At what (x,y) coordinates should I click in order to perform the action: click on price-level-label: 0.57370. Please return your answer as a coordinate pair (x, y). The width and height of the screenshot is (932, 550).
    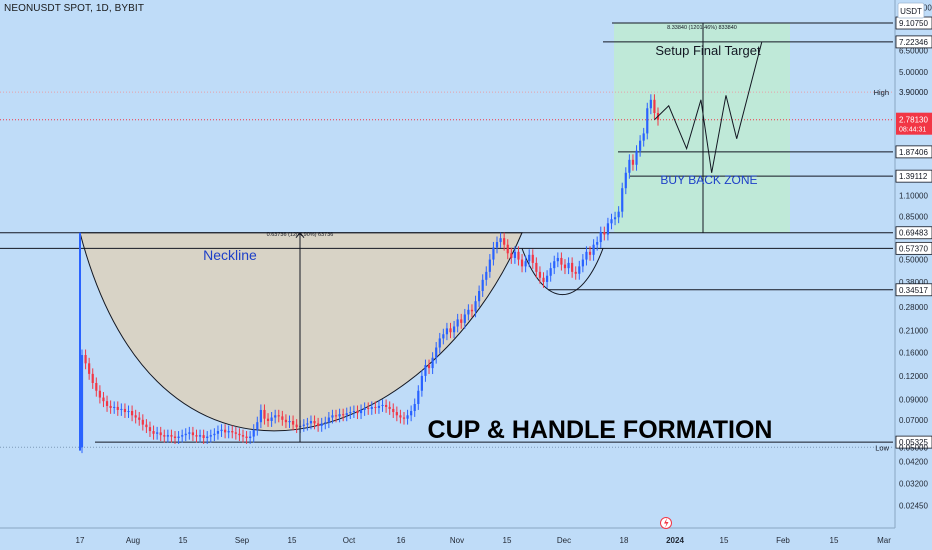
    Looking at the image, I should click on (913, 248).